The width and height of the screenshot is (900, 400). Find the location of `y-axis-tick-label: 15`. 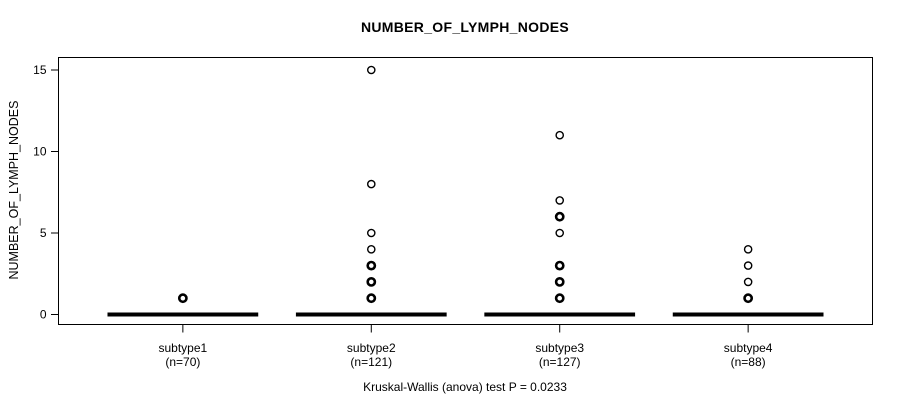

y-axis-tick-label: 15 is located at coordinates (40, 70).